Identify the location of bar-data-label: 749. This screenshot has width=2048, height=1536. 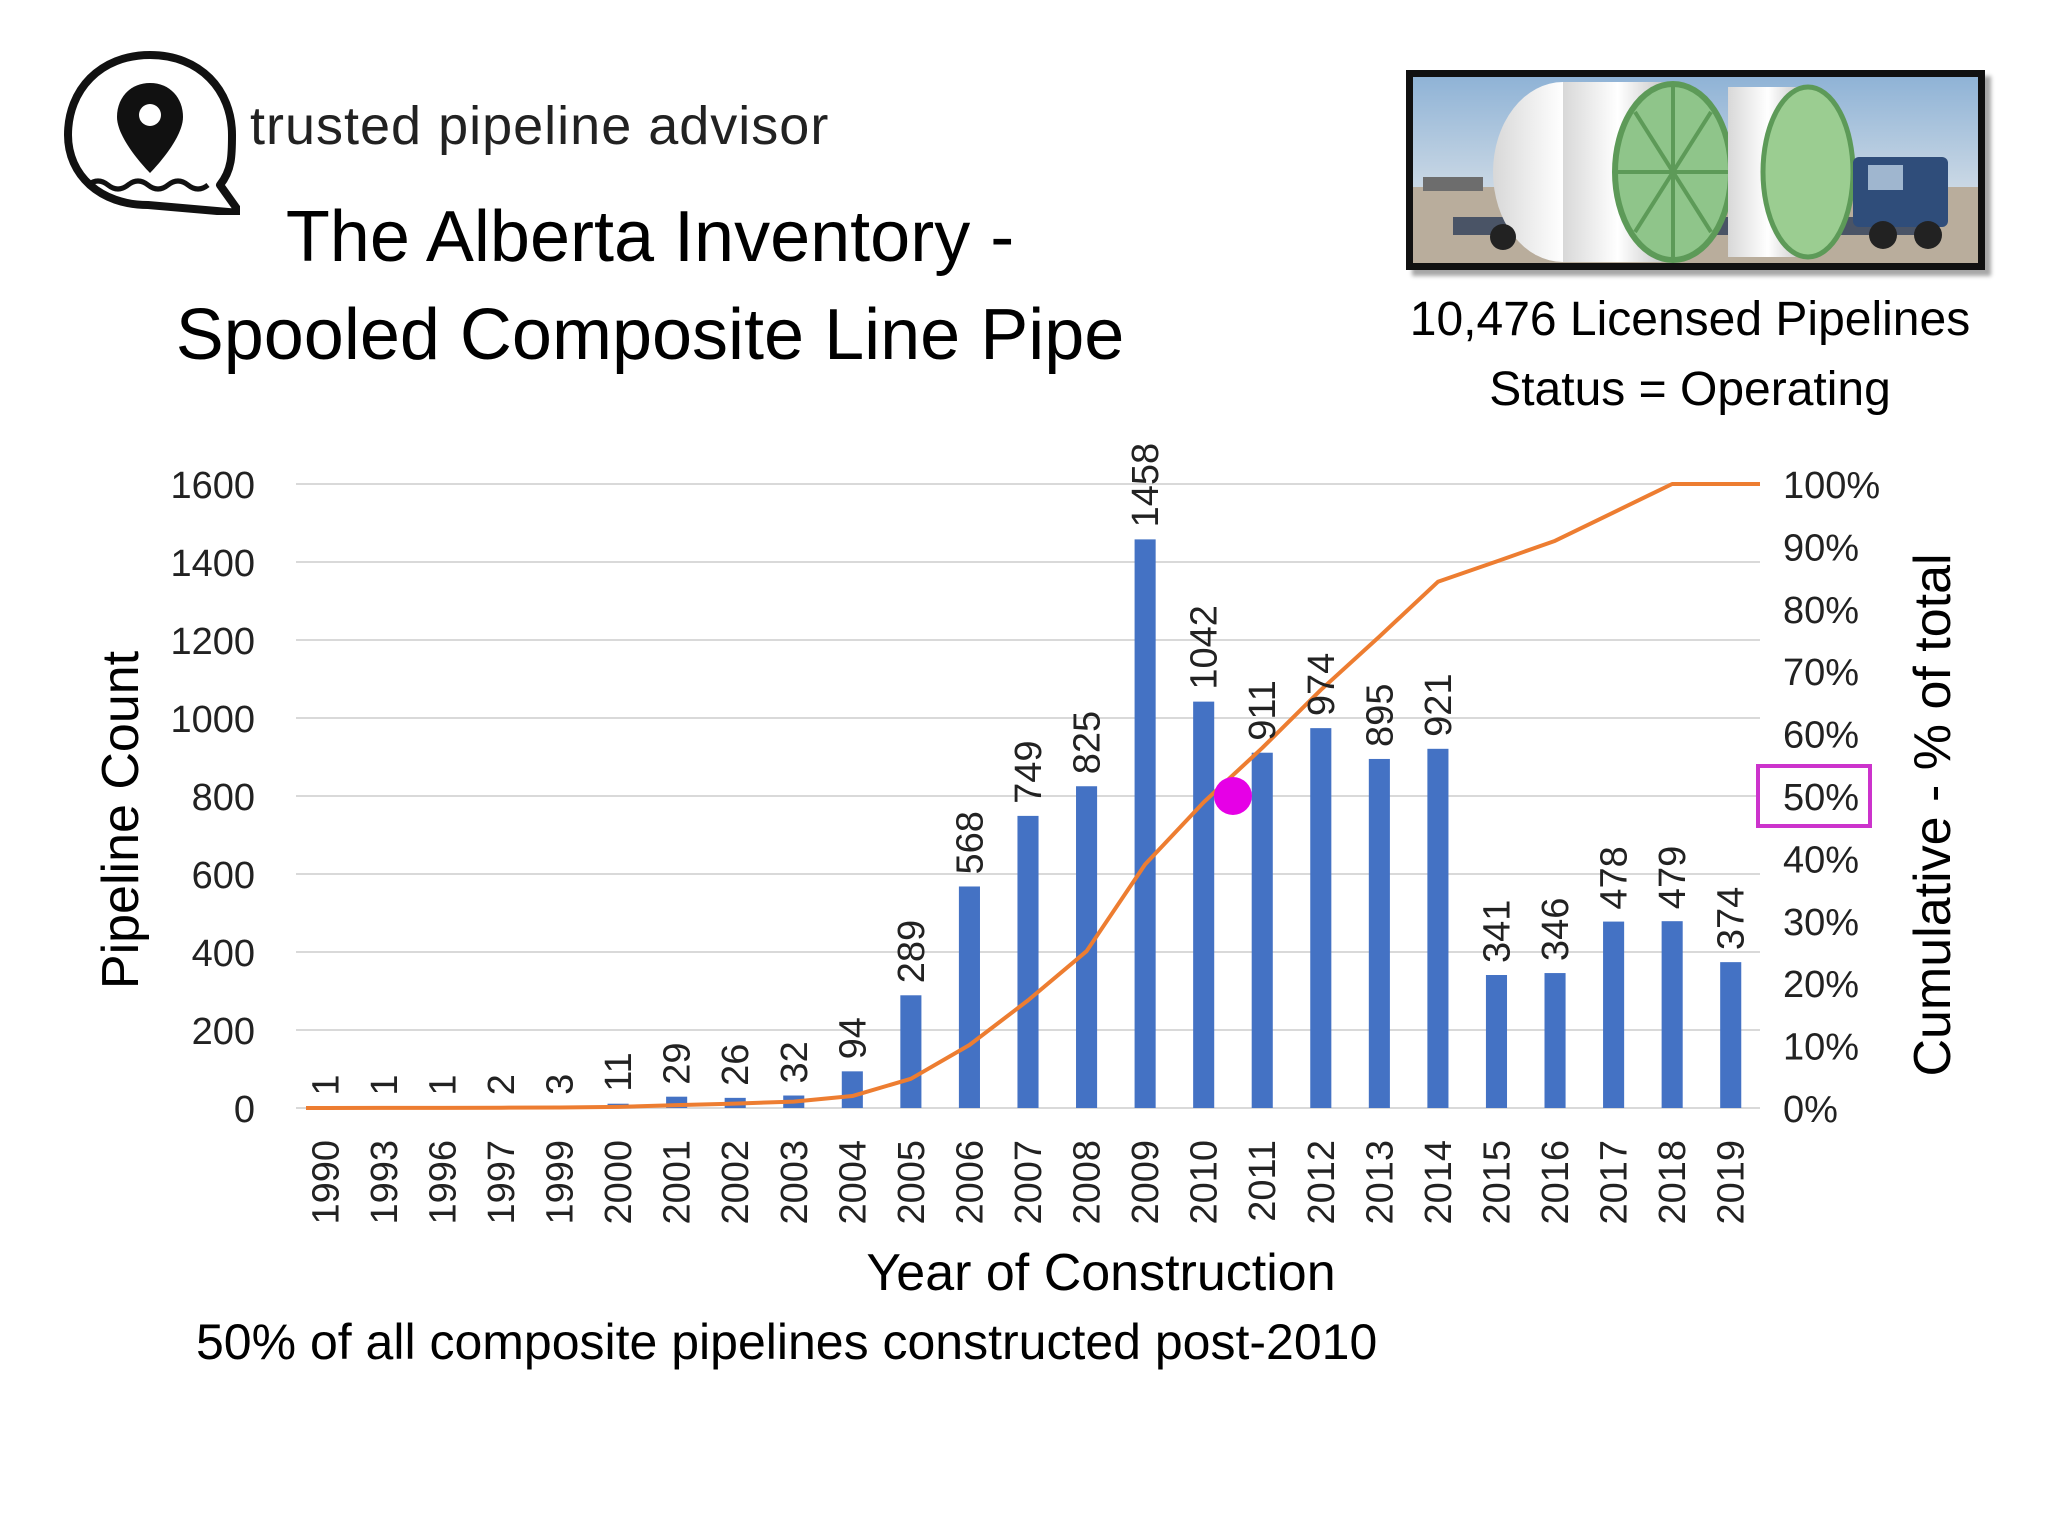
(1029, 771).